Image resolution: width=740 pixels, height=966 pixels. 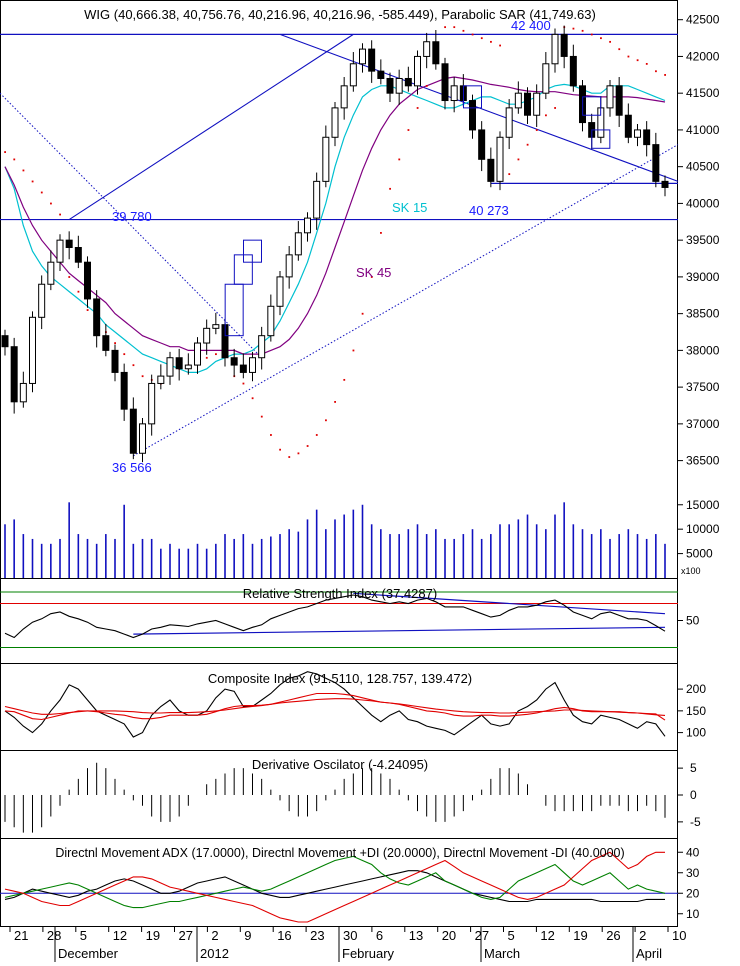 What do you see at coordinates (284, 935) in the screenshot?
I see `x-tick-label: 16` at bounding box center [284, 935].